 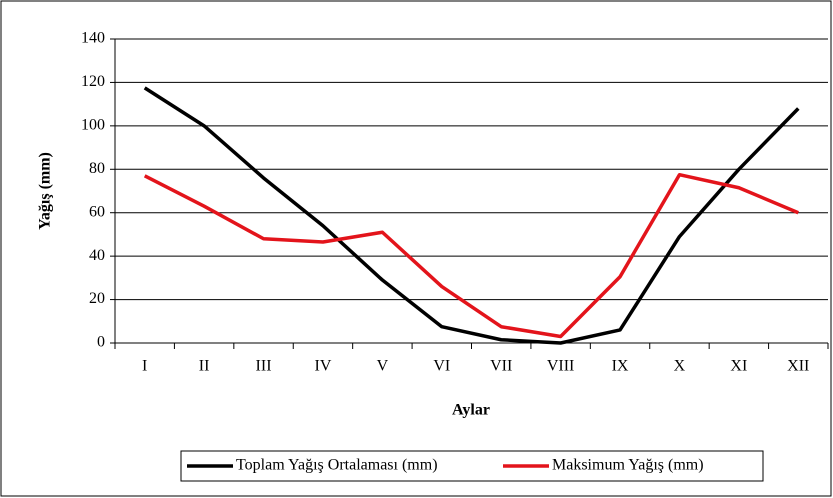 What do you see at coordinates (561, 366) in the screenshot?
I see `x-tick-label: VIII` at bounding box center [561, 366].